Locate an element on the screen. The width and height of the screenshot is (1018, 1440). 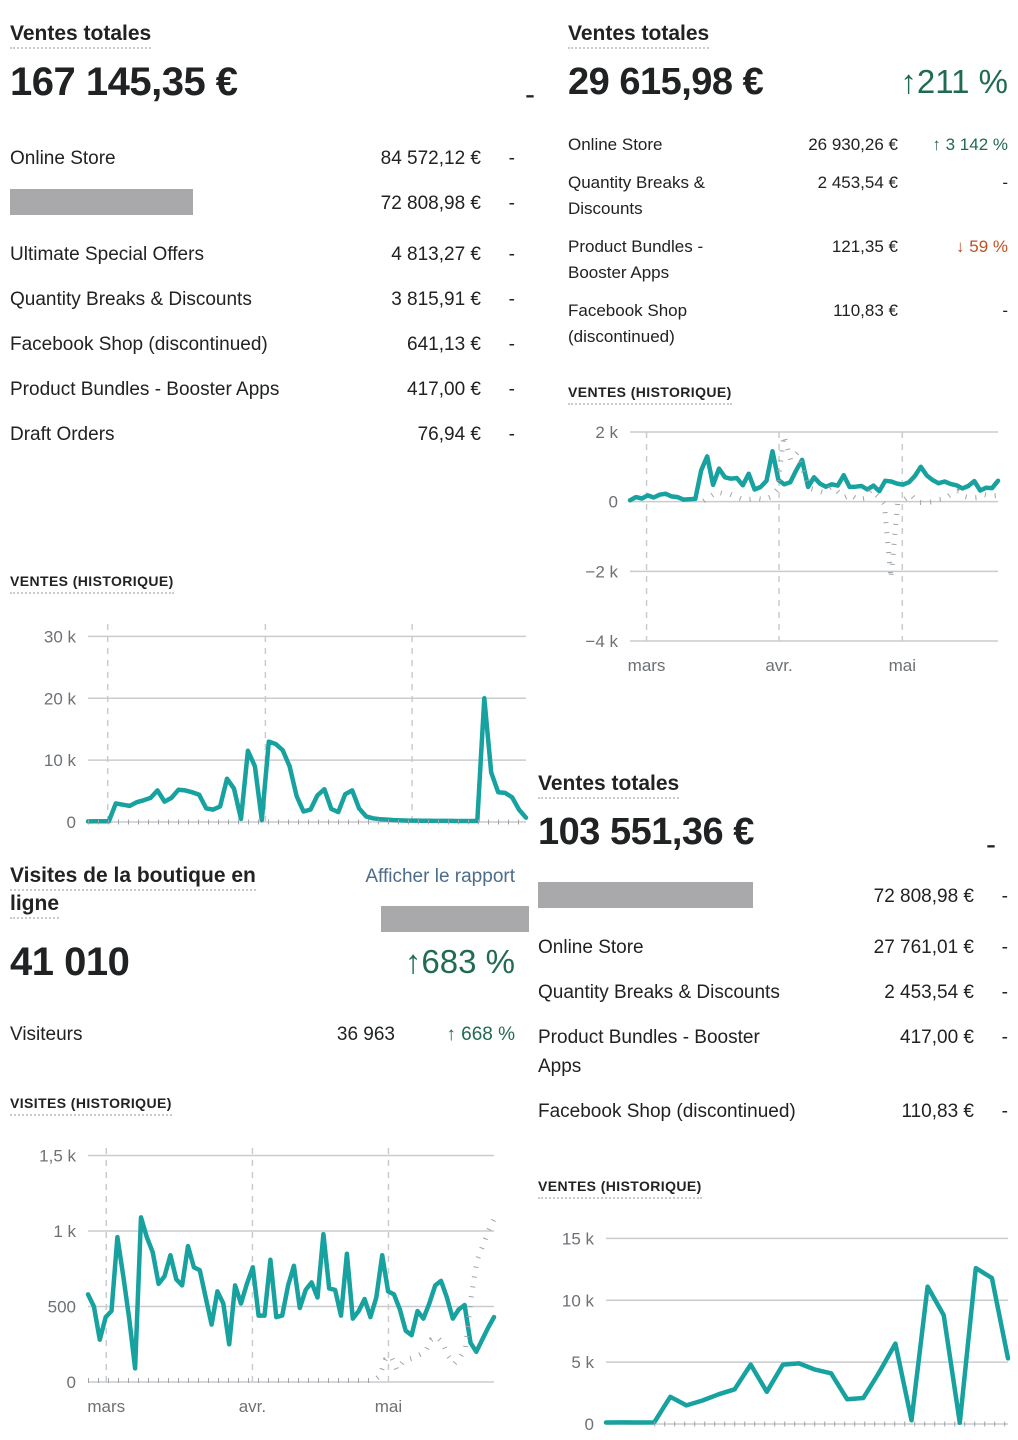
card-title: Ventes totales is located at coordinates (609, 785).